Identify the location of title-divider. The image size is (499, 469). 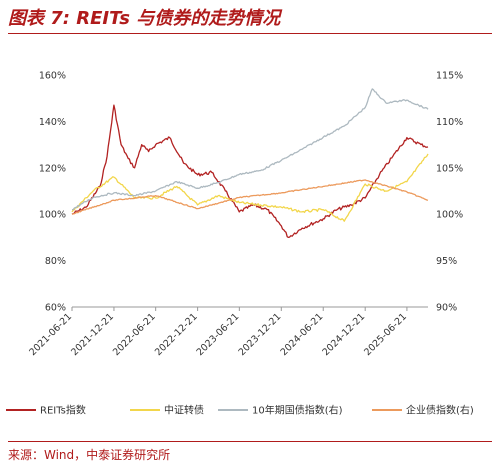
(250, 33).